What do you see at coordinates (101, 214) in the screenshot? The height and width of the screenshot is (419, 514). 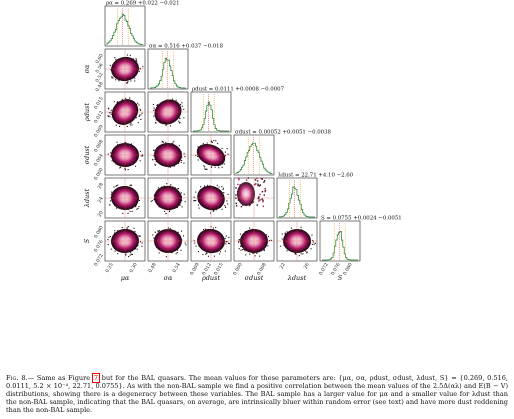 I see `y-tick-label-lambda: 20` at bounding box center [101, 214].